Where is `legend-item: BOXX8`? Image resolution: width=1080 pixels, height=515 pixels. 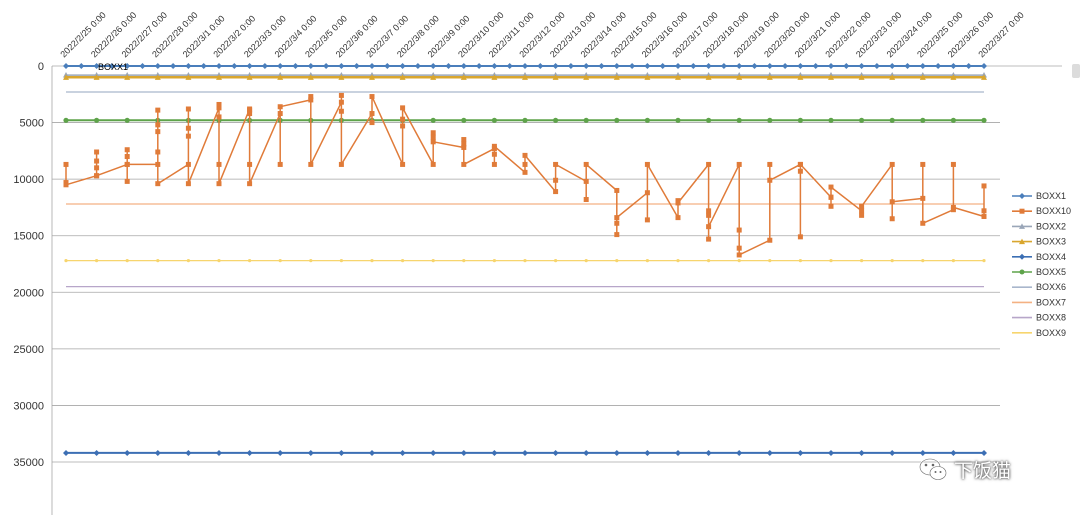
legend-item: BOXX8 is located at coordinates (1039, 318).